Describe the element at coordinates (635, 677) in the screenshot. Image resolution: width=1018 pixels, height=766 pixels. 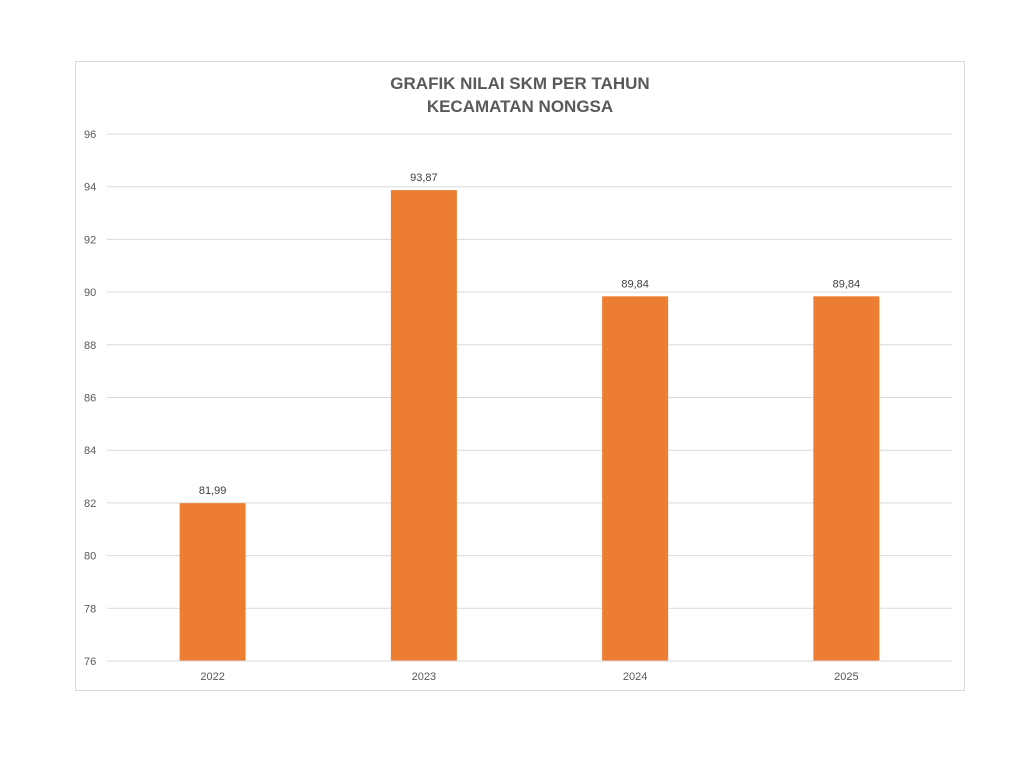
I see `x-tick-label: 2024` at that location.